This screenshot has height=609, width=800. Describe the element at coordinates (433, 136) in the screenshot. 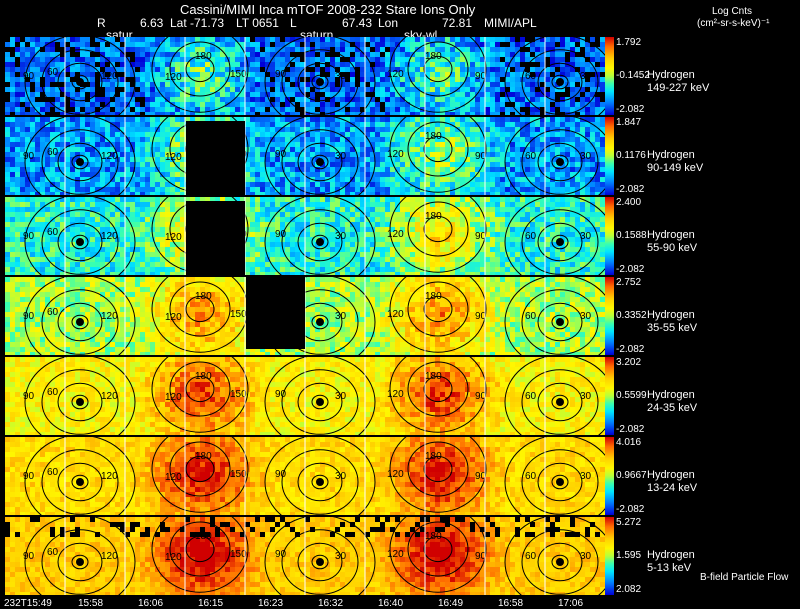

I see `contour-label: 180` at that location.